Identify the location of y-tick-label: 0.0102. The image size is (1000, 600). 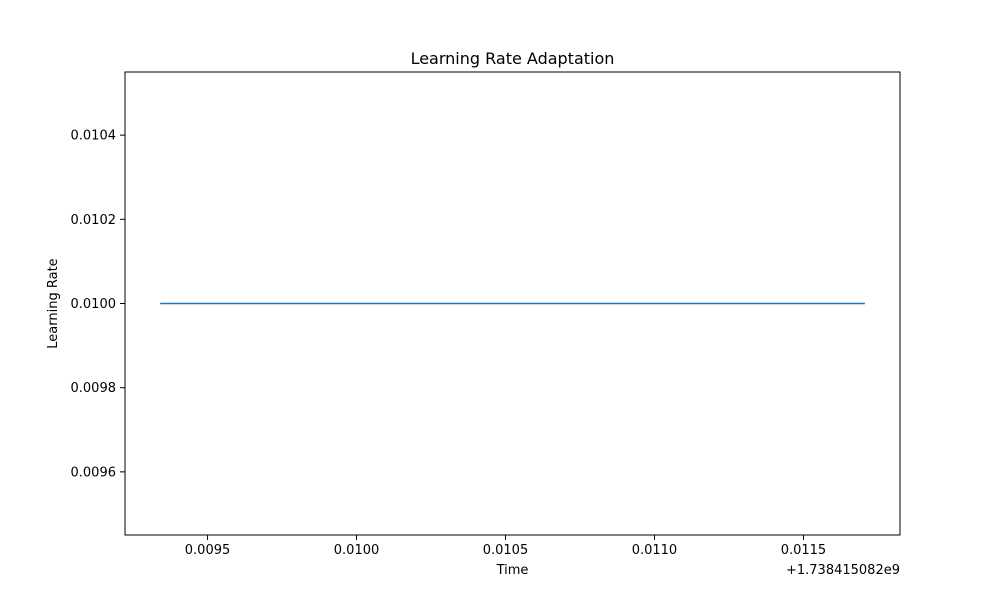
(94, 220).